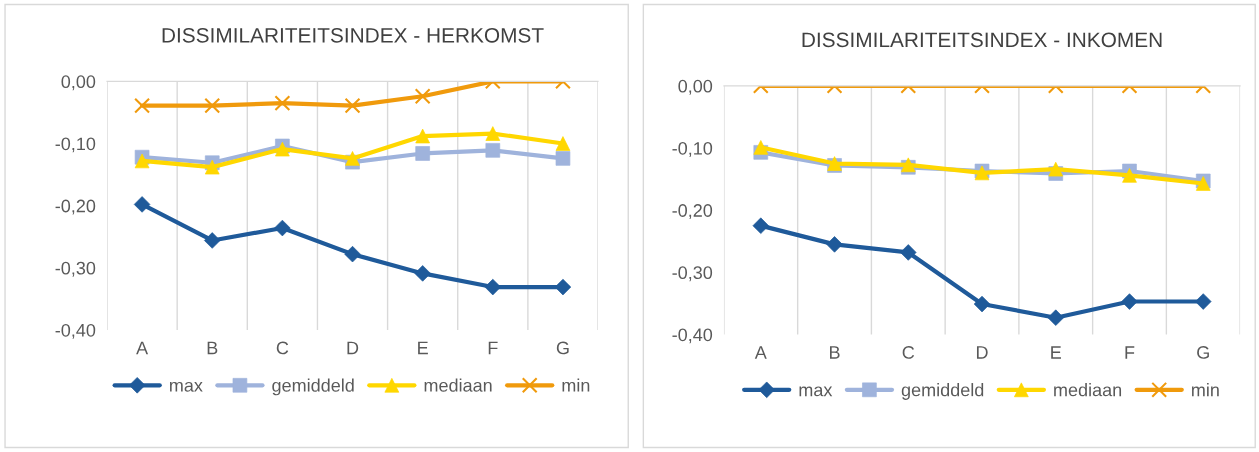 The image size is (1259, 452). I want to click on chart-title: DISSIMILARITEITSINDEX - INKOMEN, so click(982, 40).